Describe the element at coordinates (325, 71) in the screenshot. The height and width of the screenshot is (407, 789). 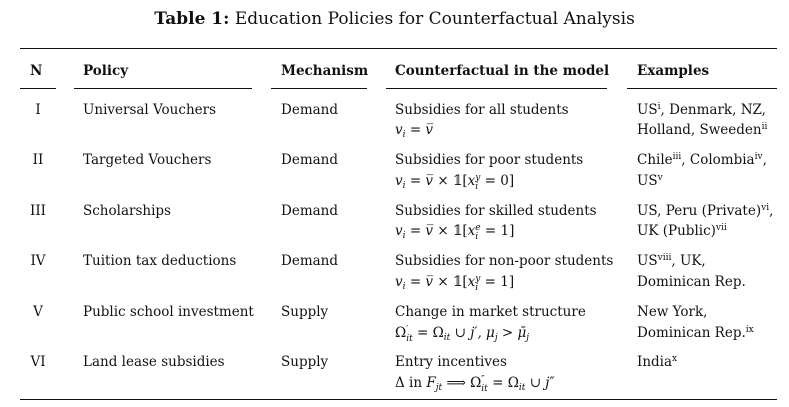
I see `header-mechanism: Mechanism` at that location.